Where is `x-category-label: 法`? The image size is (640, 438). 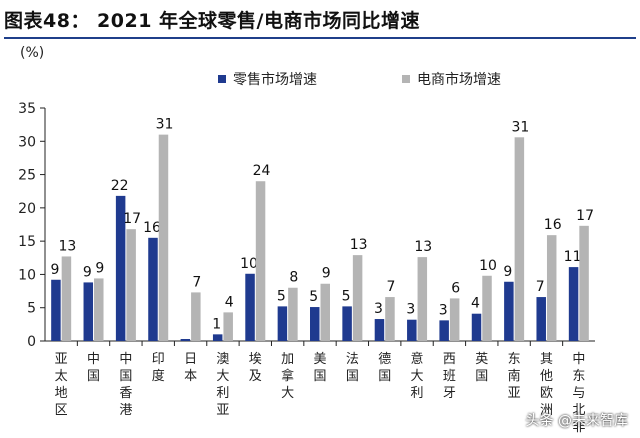 x-category-label: 法 is located at coordinates (352, 359).